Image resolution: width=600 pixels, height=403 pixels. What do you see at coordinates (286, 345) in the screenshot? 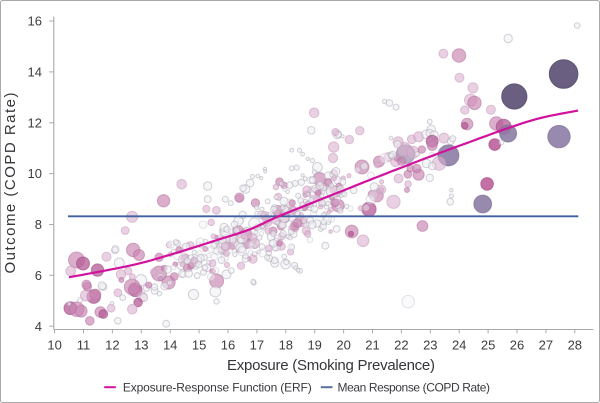
I see `svg-text: 18` at bounding box center [286, 345].